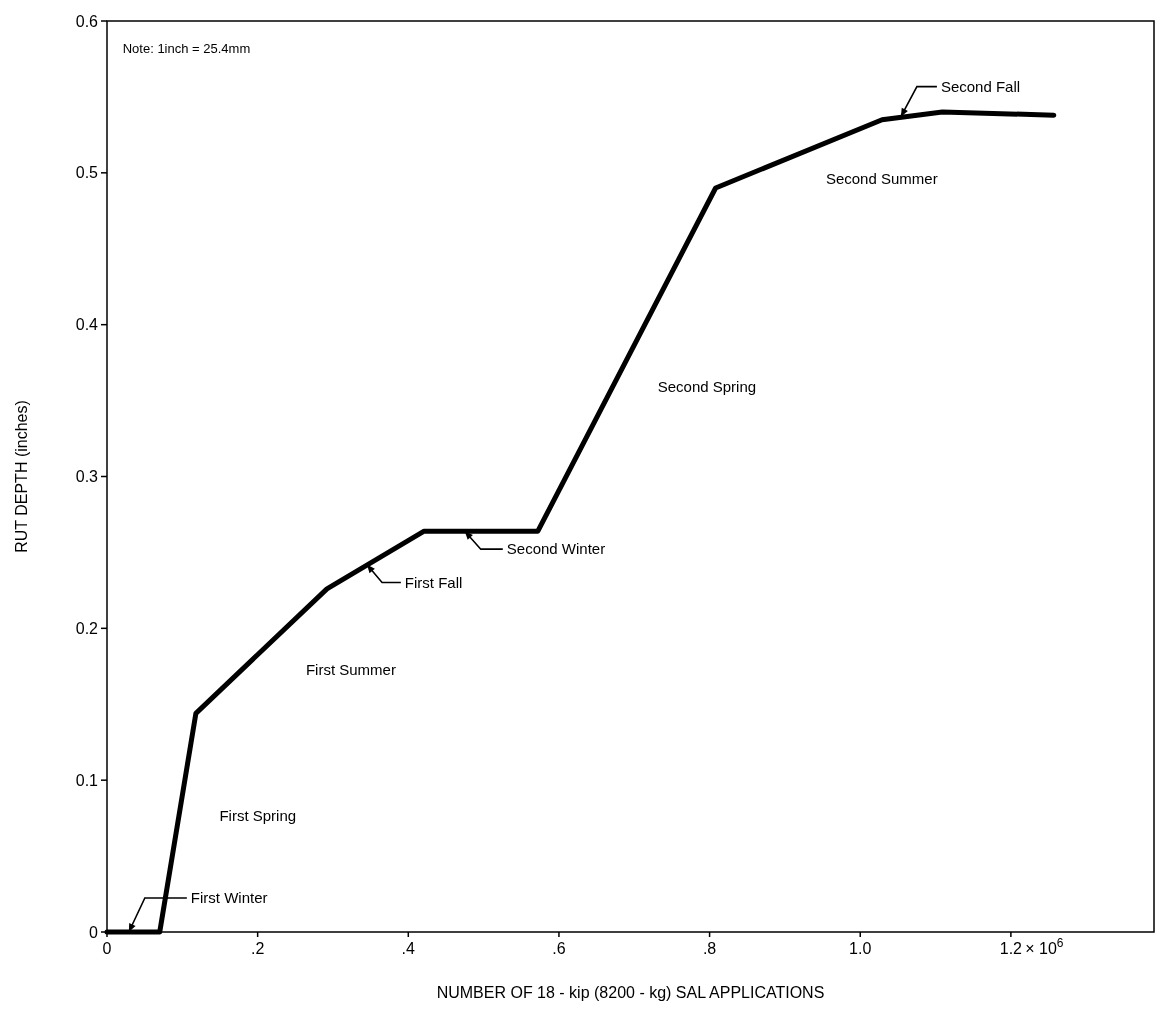  What do you see at coordinates (408, 948) in the screenshot?
I see `x-tick-label: .4` at bounding box center [408, 948].